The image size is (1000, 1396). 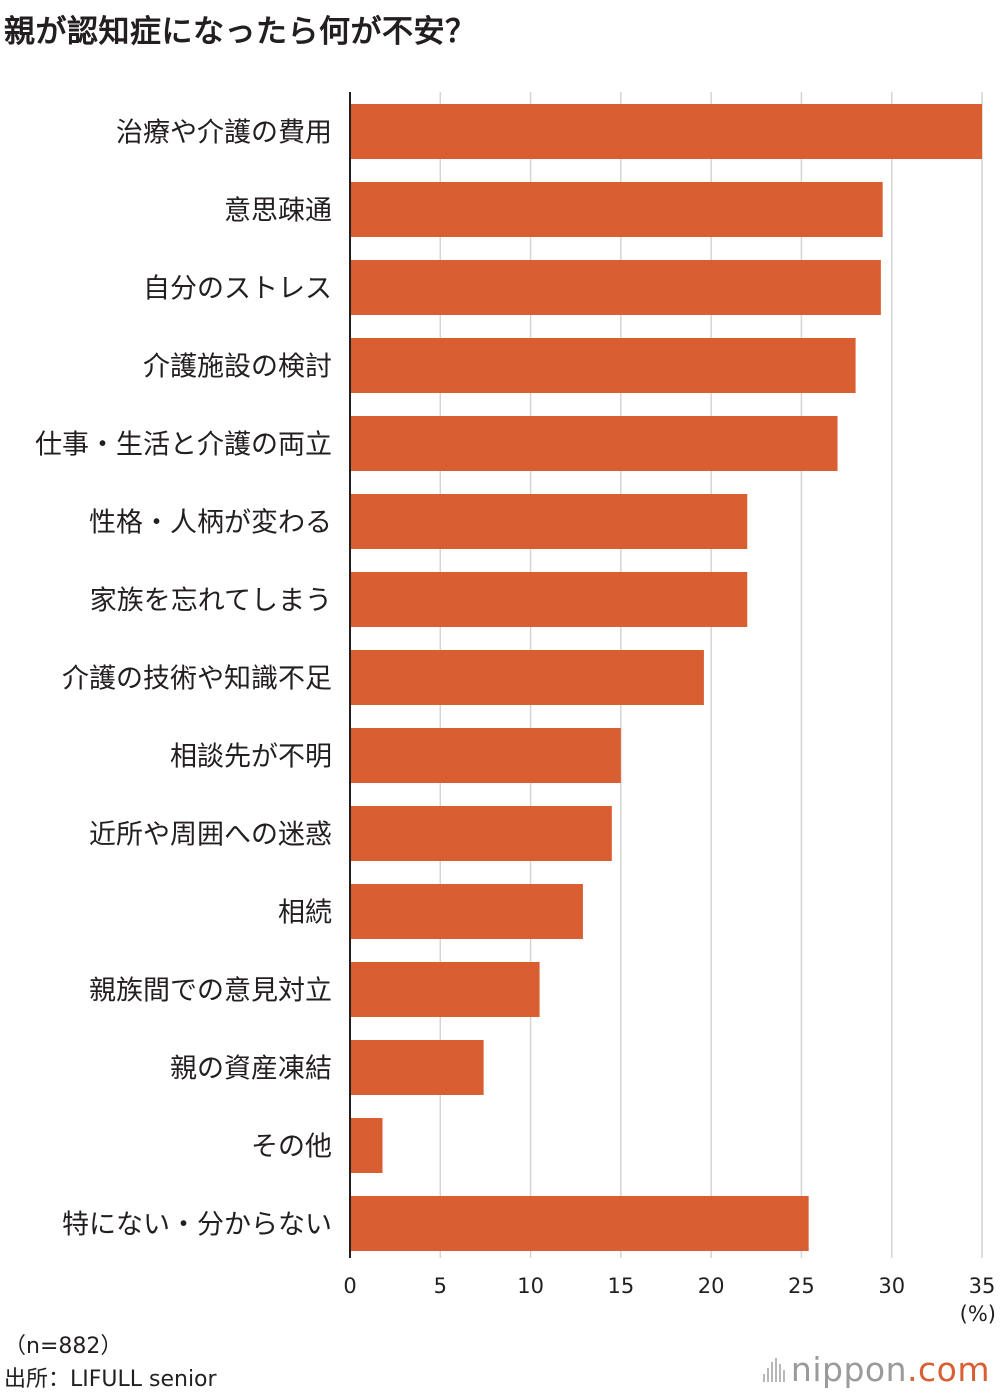 What do you see at coordinates (251, 1069) in the screenshot?
I see `category-label: 親の資産凍結` at bounding box center [251, 1069].